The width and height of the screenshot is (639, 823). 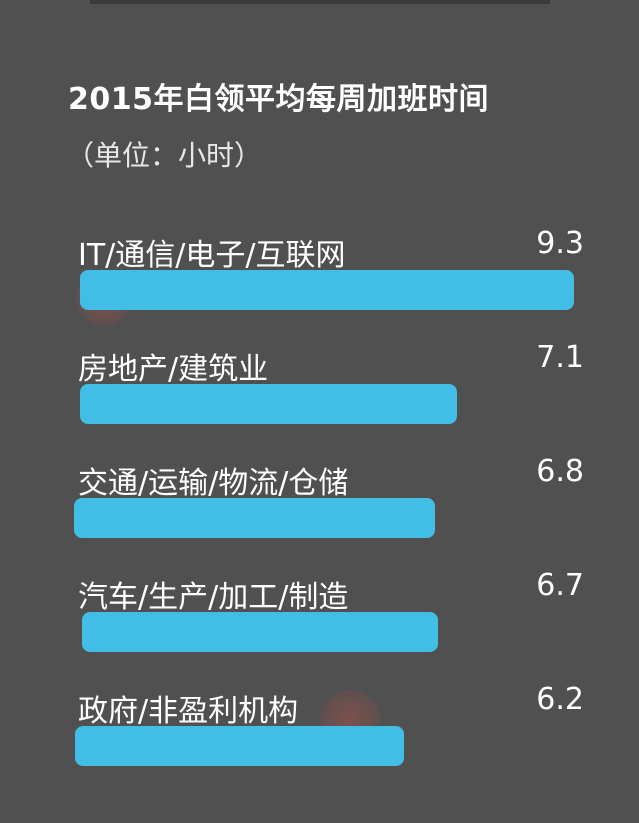 What do you see at coordinates (560, 357) in the screenshot?
I see `value-label: 7.1` at bounding box center [560, 357].